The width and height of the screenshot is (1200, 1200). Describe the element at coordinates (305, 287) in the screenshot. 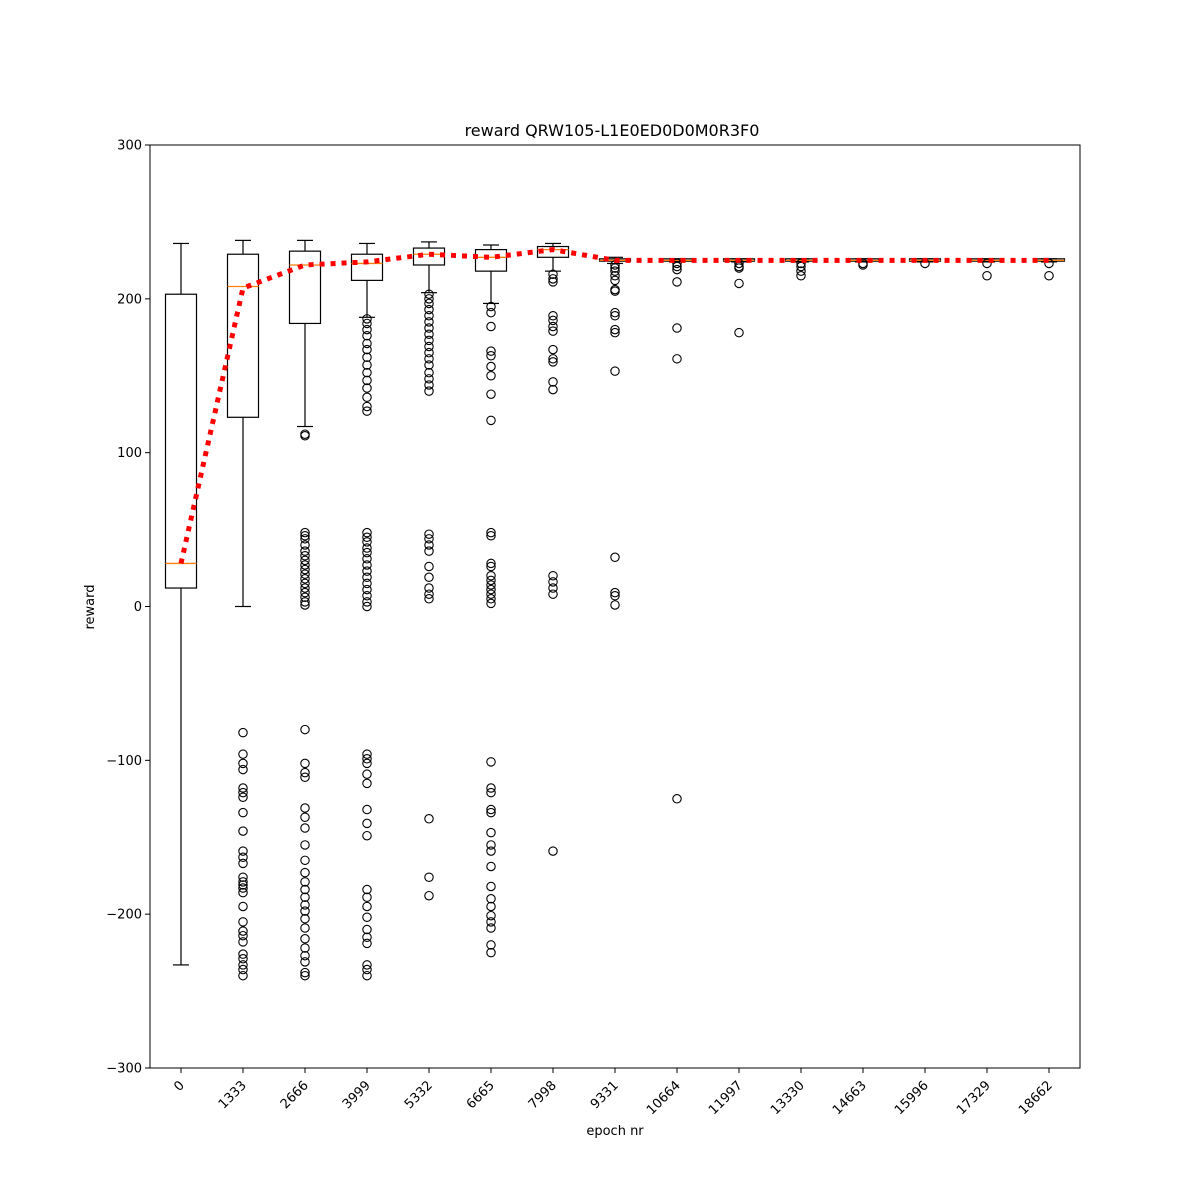

I see `box` at that location.